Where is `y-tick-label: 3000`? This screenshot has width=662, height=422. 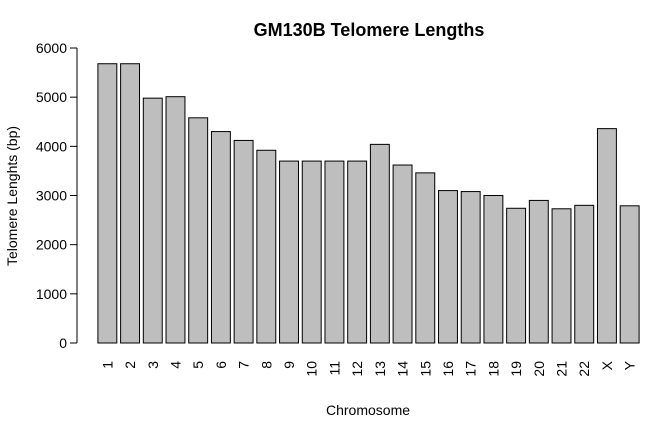 y-tick-label: 3000 is located at coordinates (51, 196).